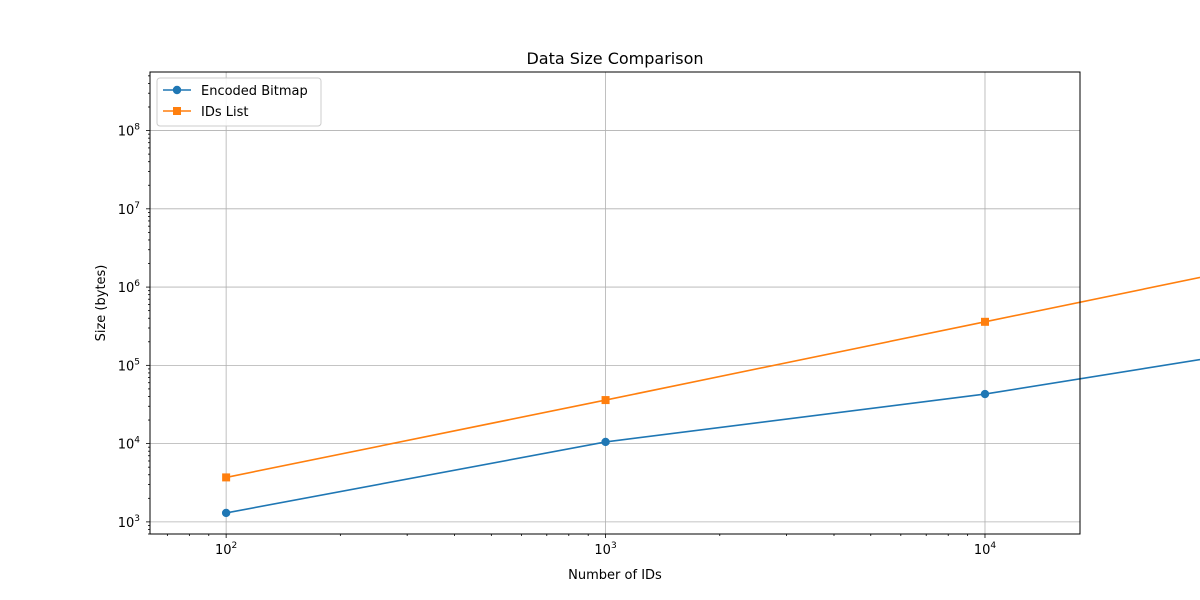  Describe the element at coordinates (581, 546) in the screenshot. I see `x-axis: 102103104105106107` at that location.